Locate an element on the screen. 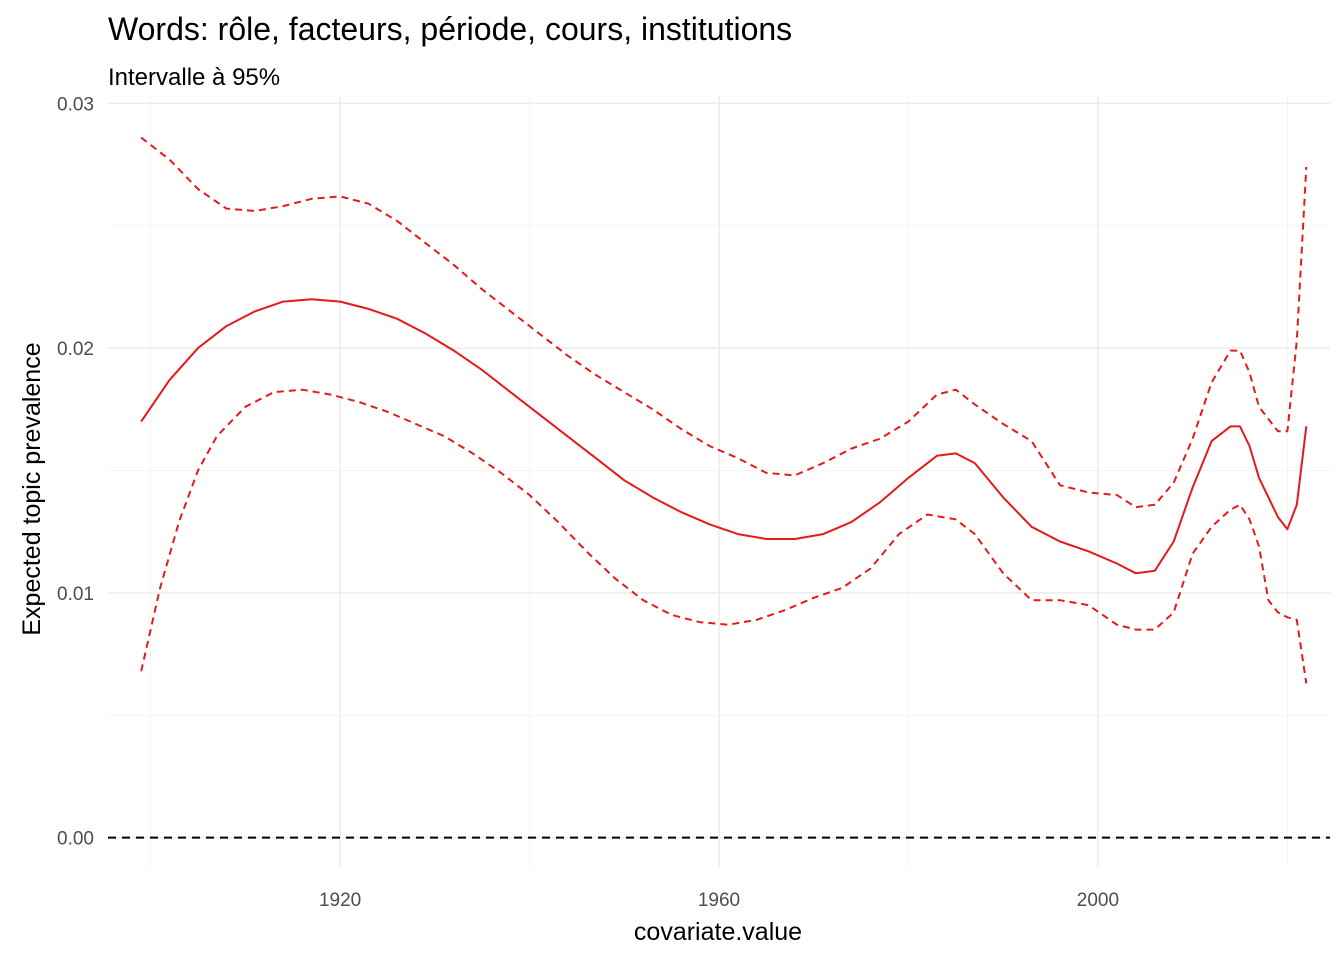  x-tick-label: 2000 is located at coordinates (1098, 900).